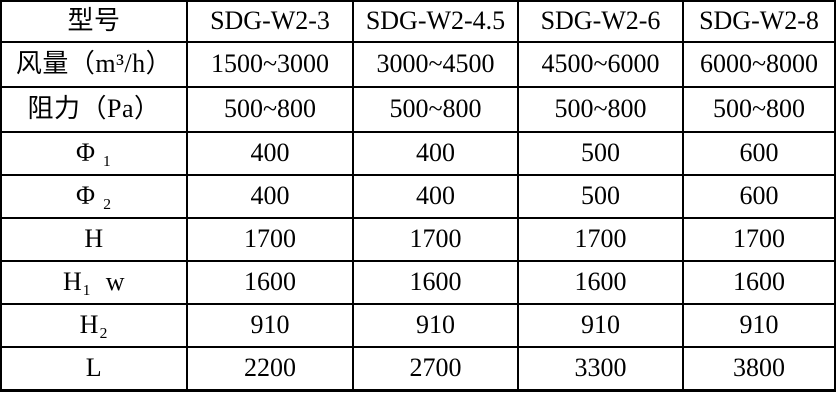 The width and height of the screenshot is (839, 408). I want to click on value-cell: 4500~6000, so click(600, 64).